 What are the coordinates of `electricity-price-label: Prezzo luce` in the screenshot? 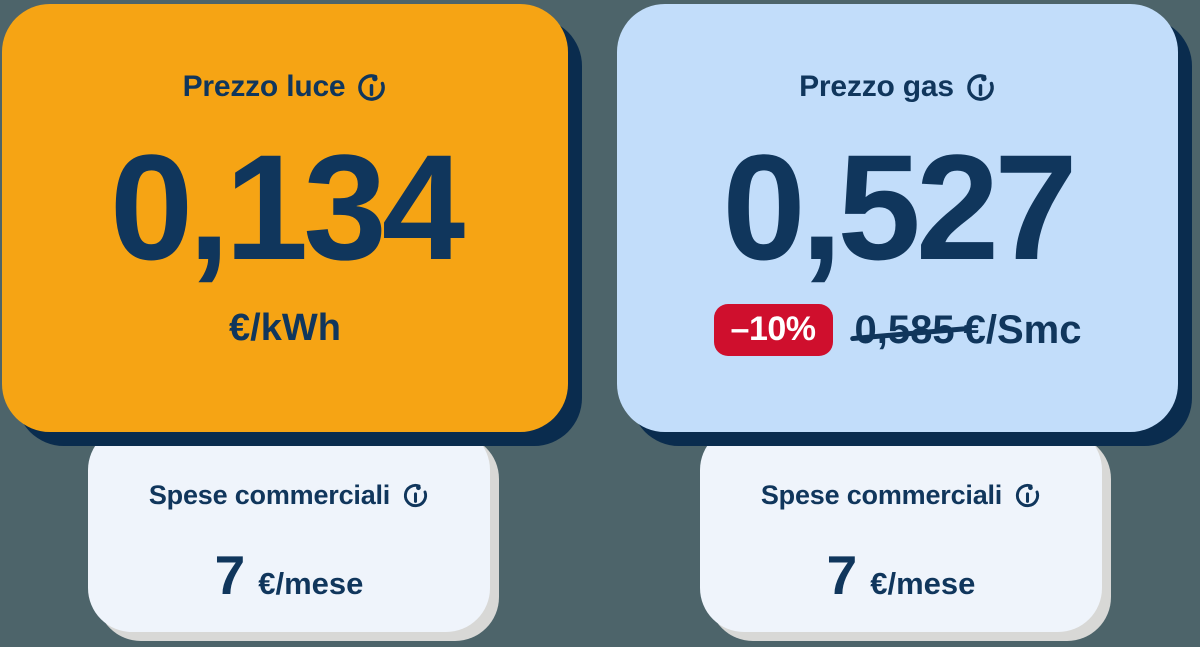 It's located at (264, 86).